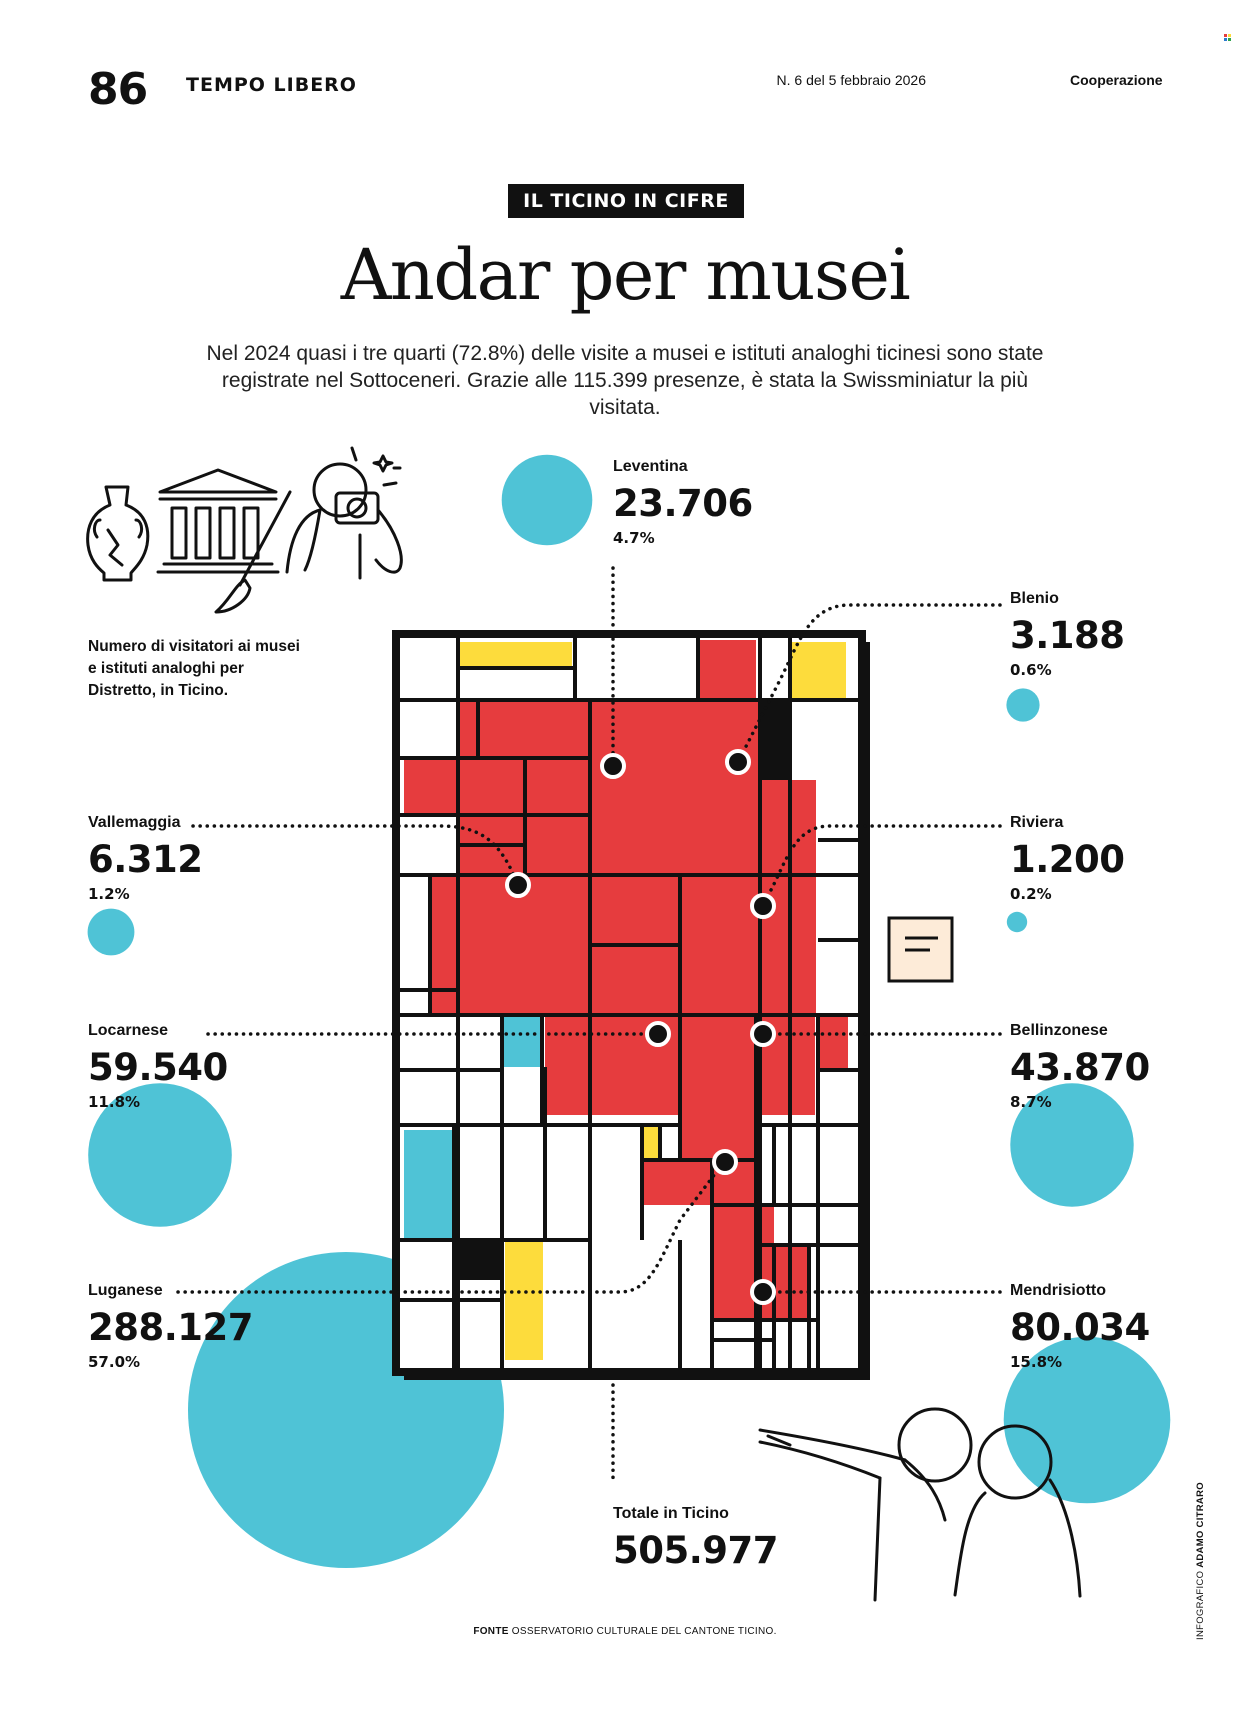  What do you see at coordinates (920, 949) in the screenshot?
I see `note-icon` at bounding box center [920, 949].